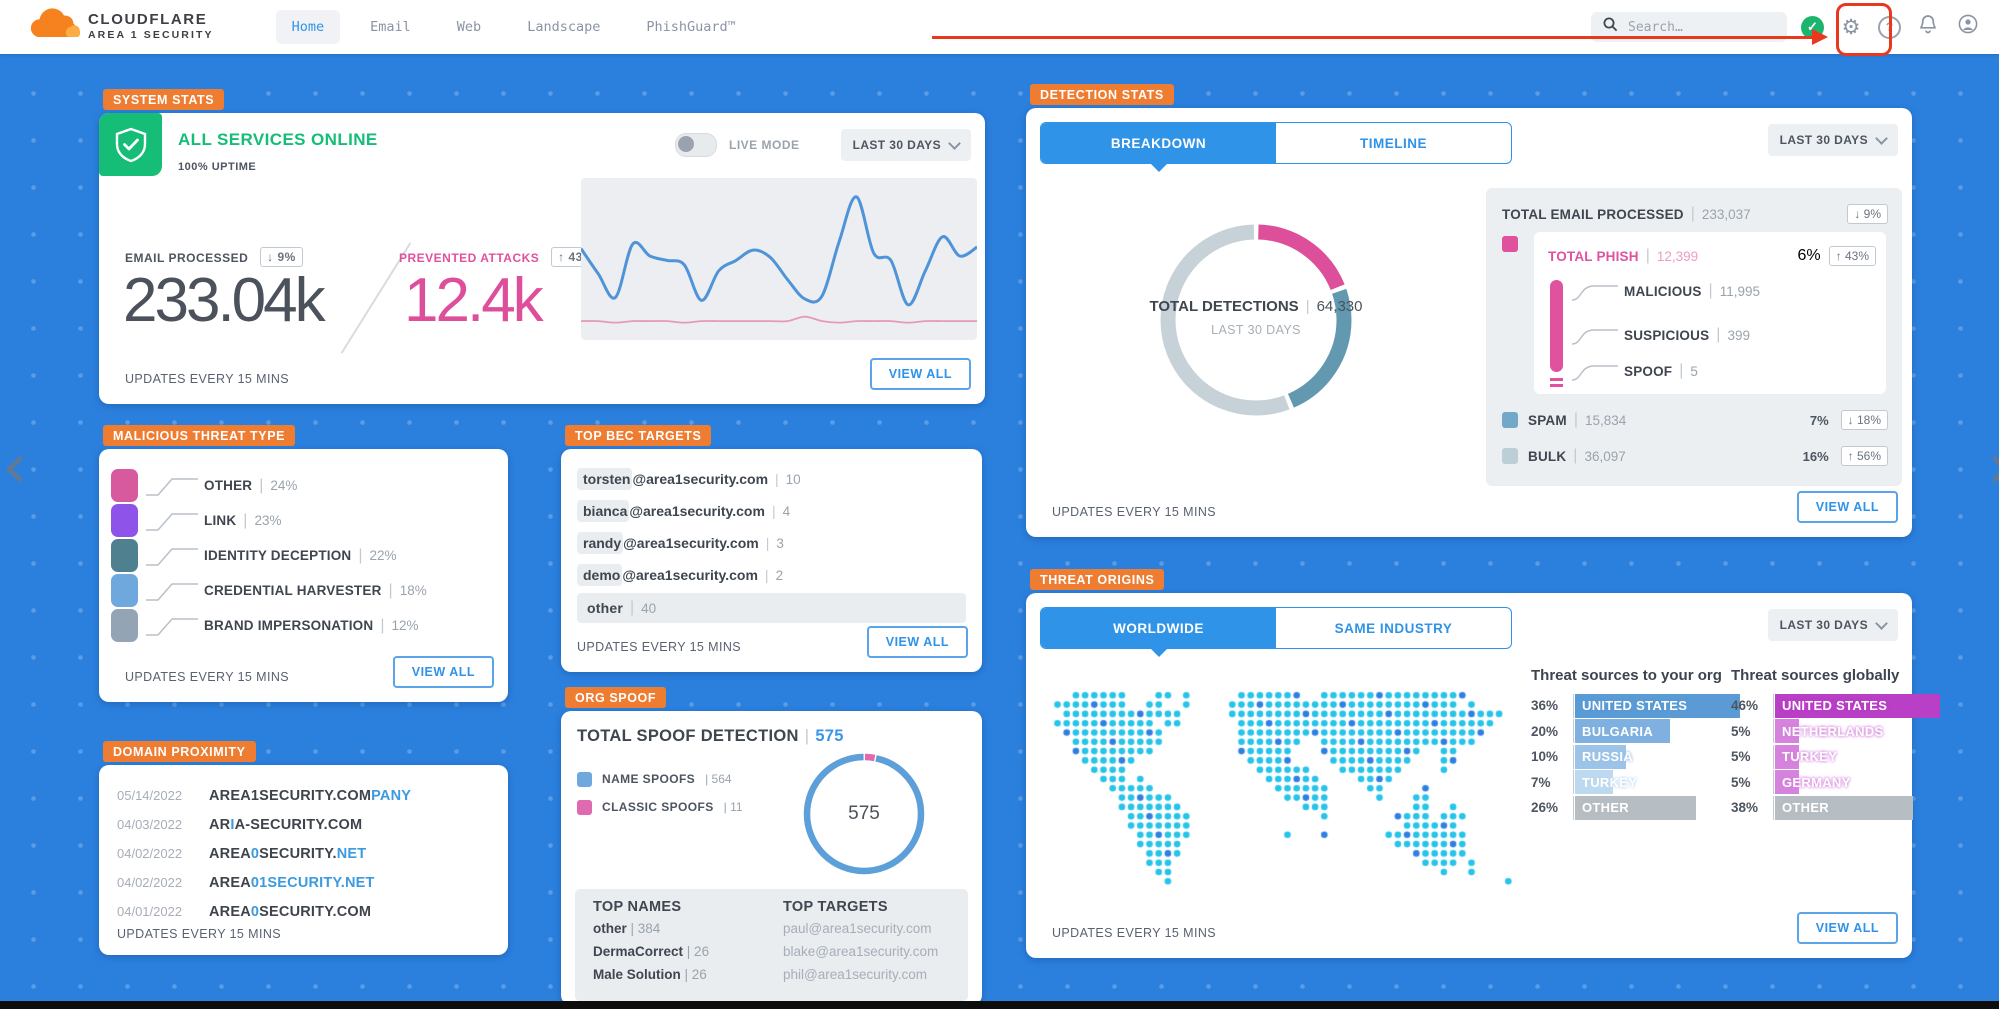  I want to click on phish-child-row: SPOOF | 5, so click(1634, 371).